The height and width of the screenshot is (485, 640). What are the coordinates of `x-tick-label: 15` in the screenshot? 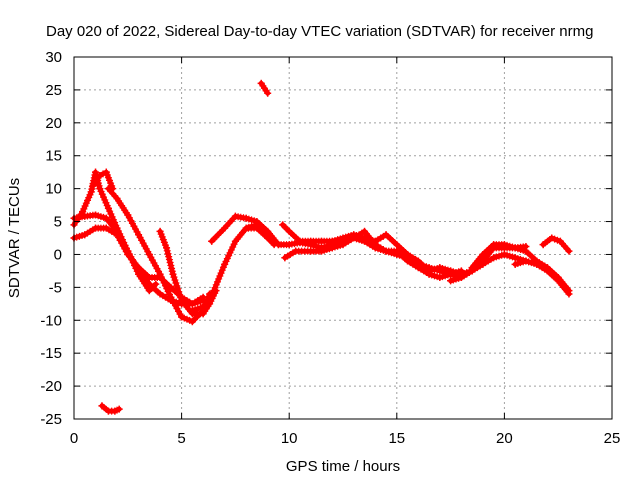 It's located at (396, 438).